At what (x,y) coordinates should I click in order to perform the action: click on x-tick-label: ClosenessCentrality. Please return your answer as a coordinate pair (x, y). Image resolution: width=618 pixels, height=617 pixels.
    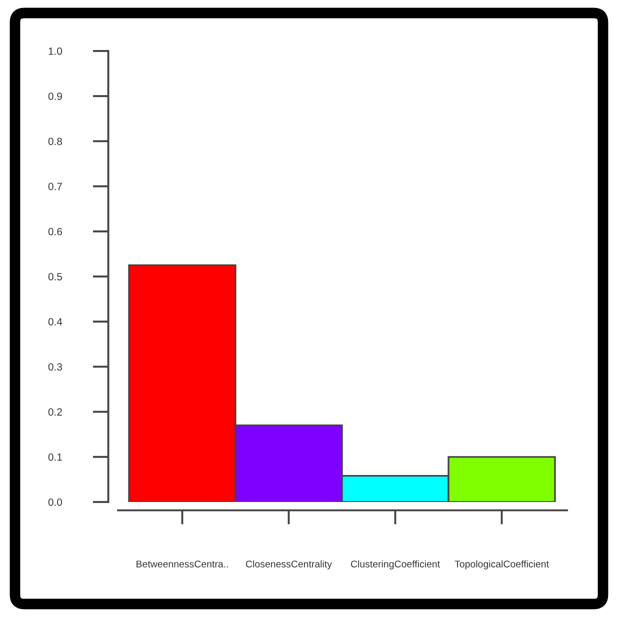
    Looking at the image, I should click on (289, 565).